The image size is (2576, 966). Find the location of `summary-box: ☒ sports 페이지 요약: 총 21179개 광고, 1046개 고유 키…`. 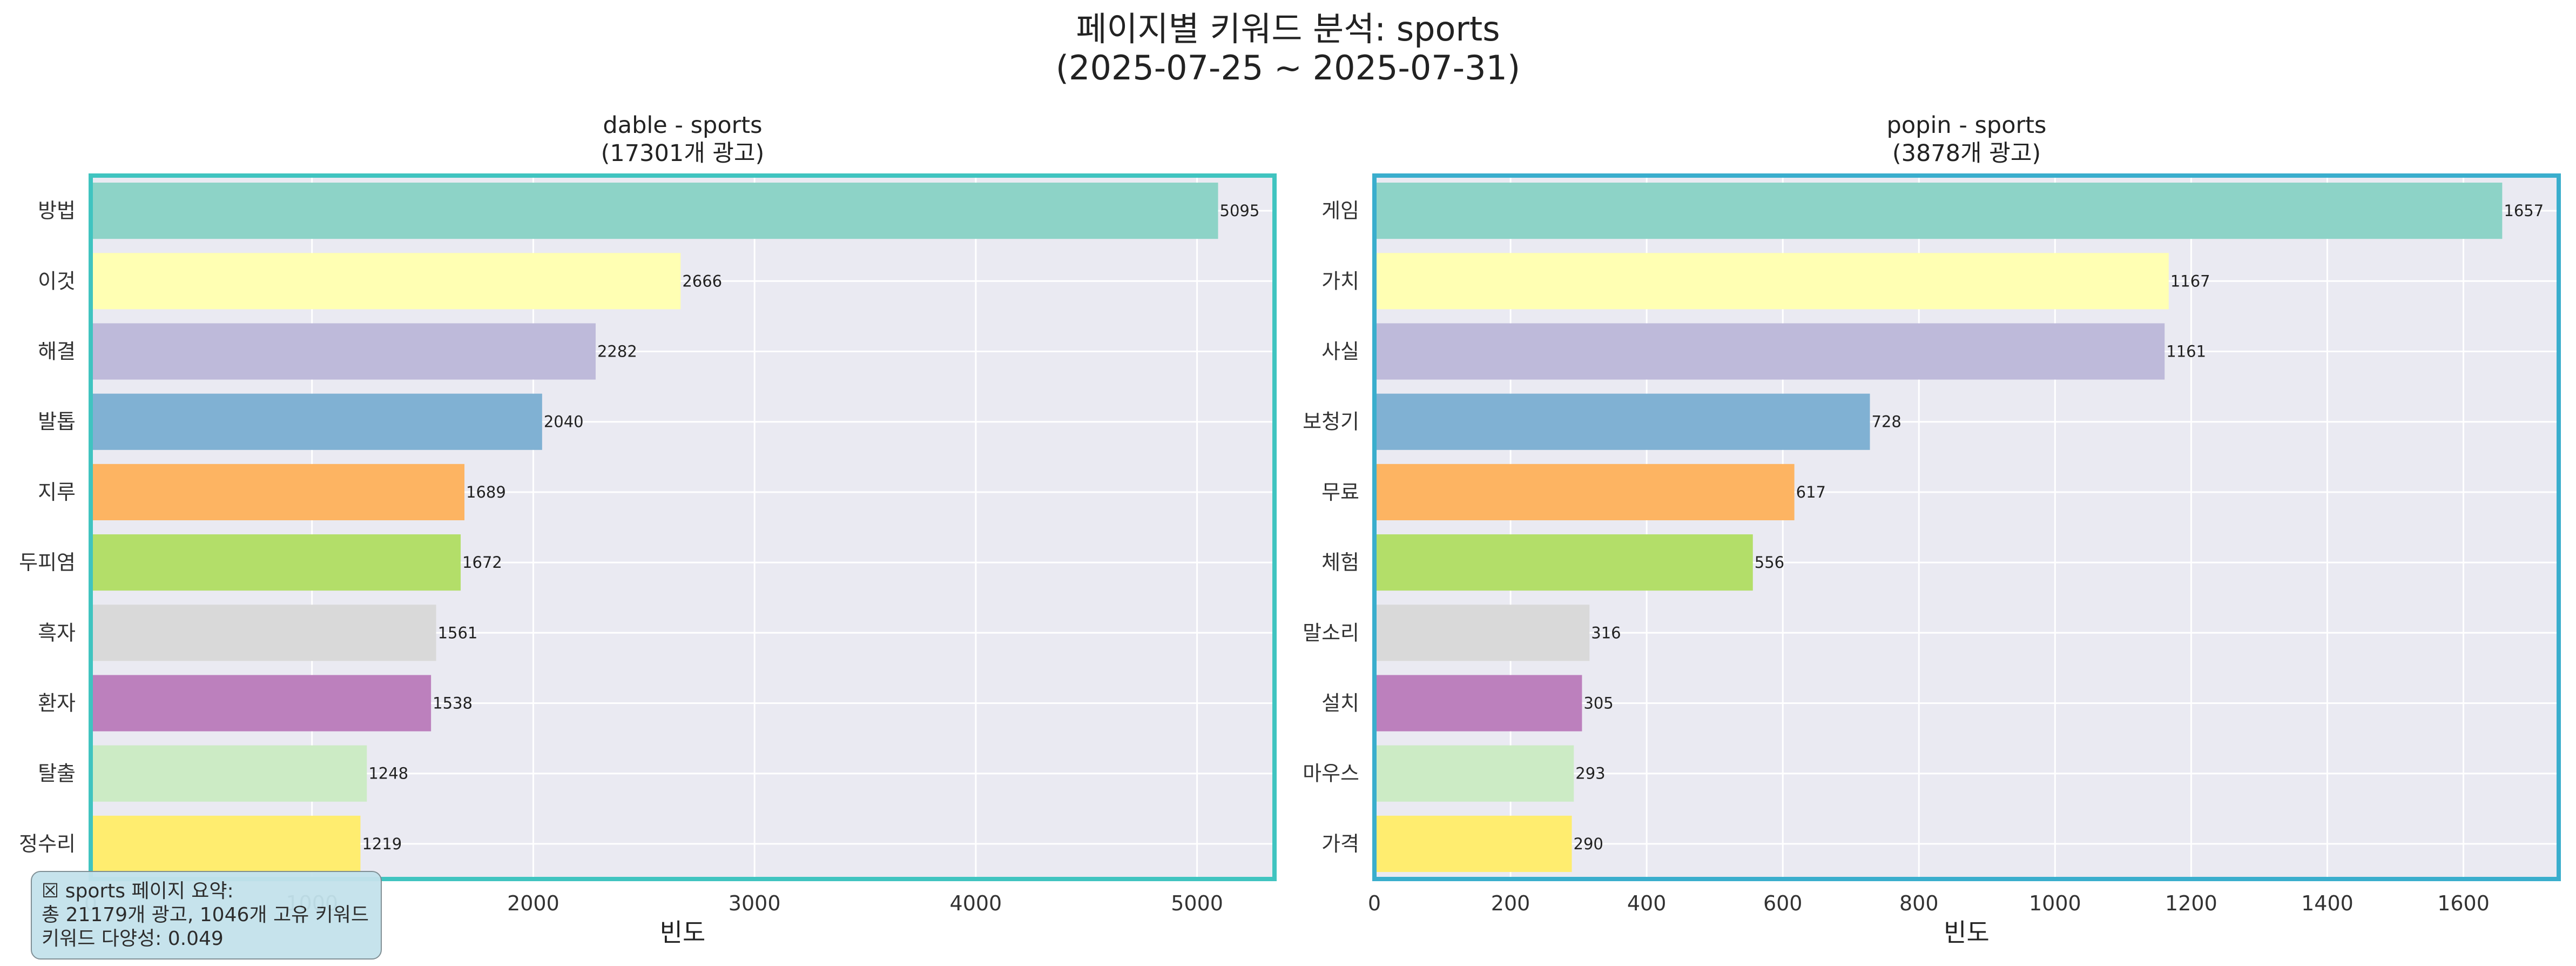

summary-box: ☒ sports 페이지 요약: 총 21179개 광고, 1046개 고유 키… is located at coordinates (206, 915).